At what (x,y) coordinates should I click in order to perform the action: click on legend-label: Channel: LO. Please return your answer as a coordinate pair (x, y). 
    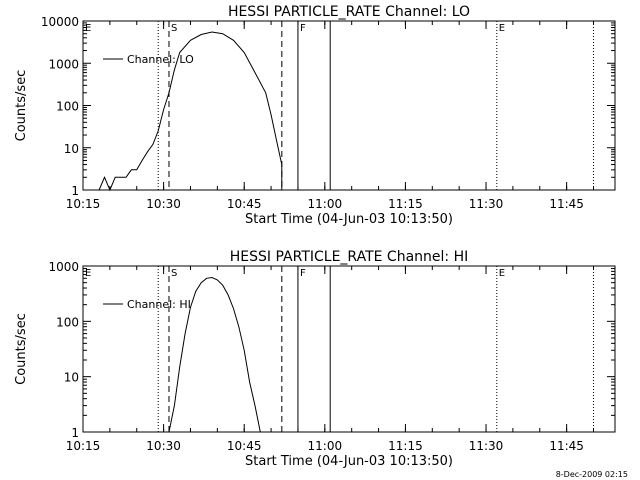
    Looking at the image, I should click on (160, 59).